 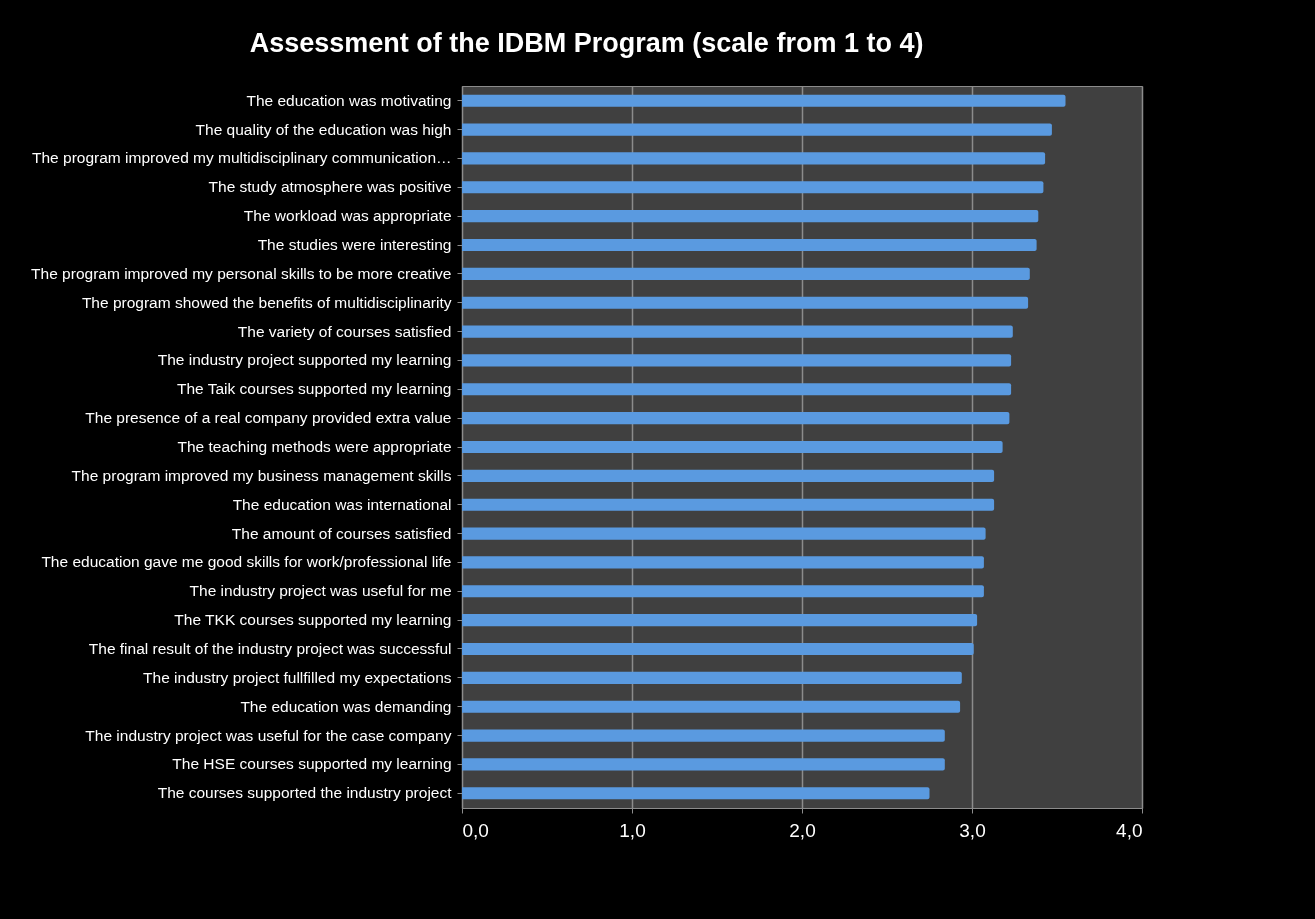 I want to click on y-tick-label: The program improved my business management skills, so click(x=261, y=475).